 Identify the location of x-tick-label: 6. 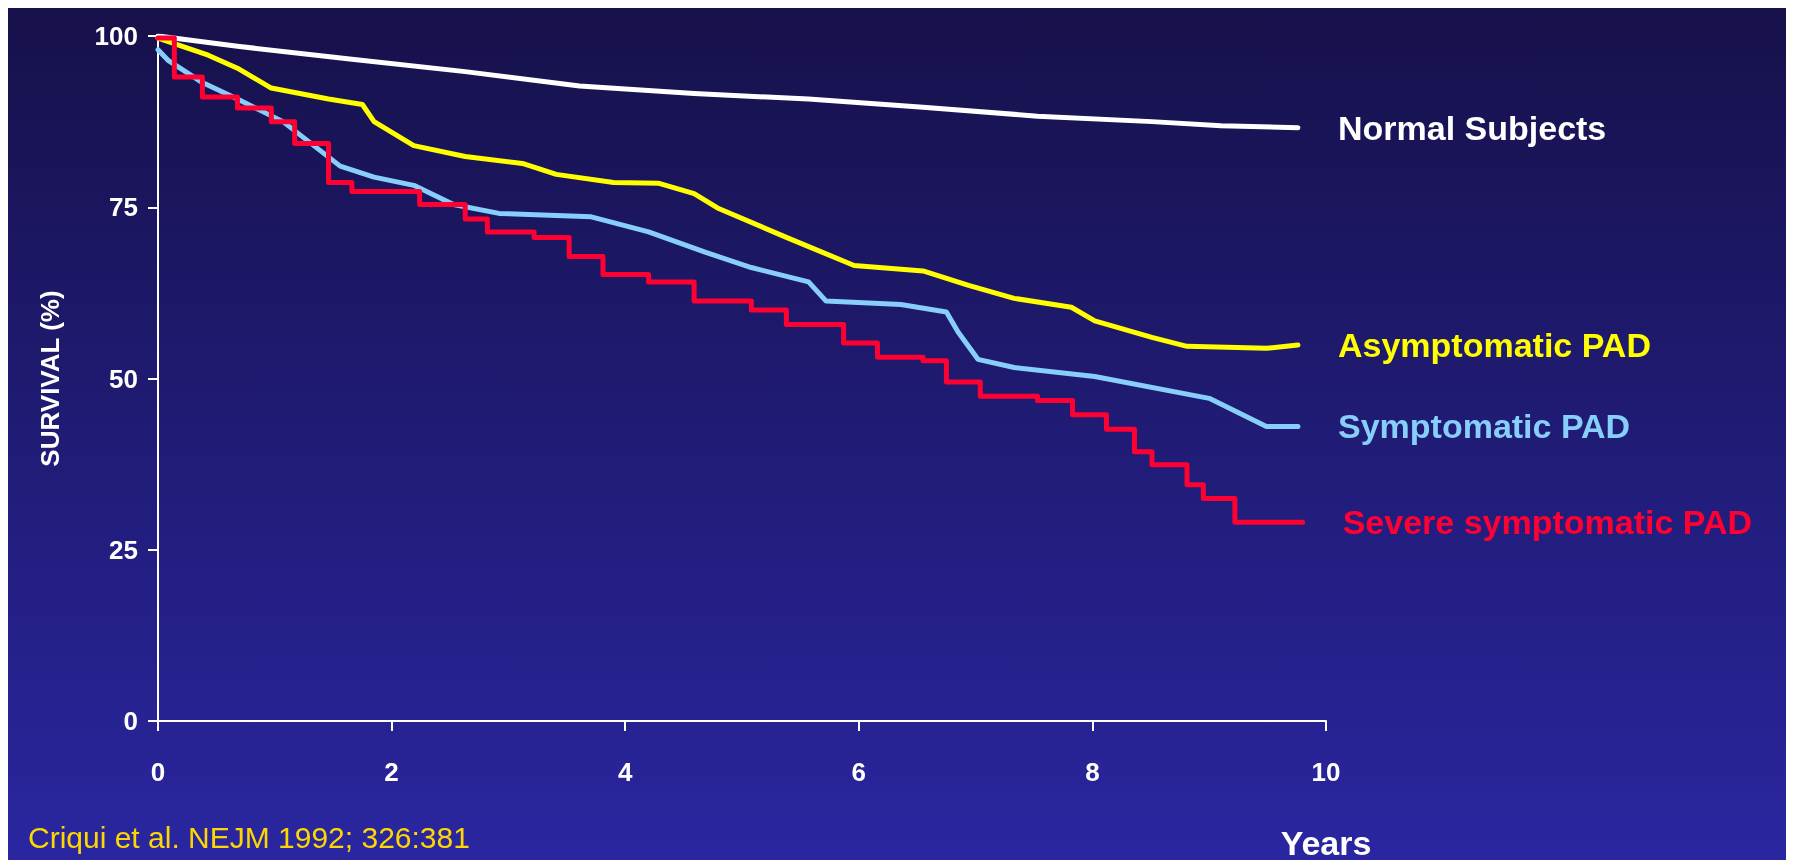
(859, 772).